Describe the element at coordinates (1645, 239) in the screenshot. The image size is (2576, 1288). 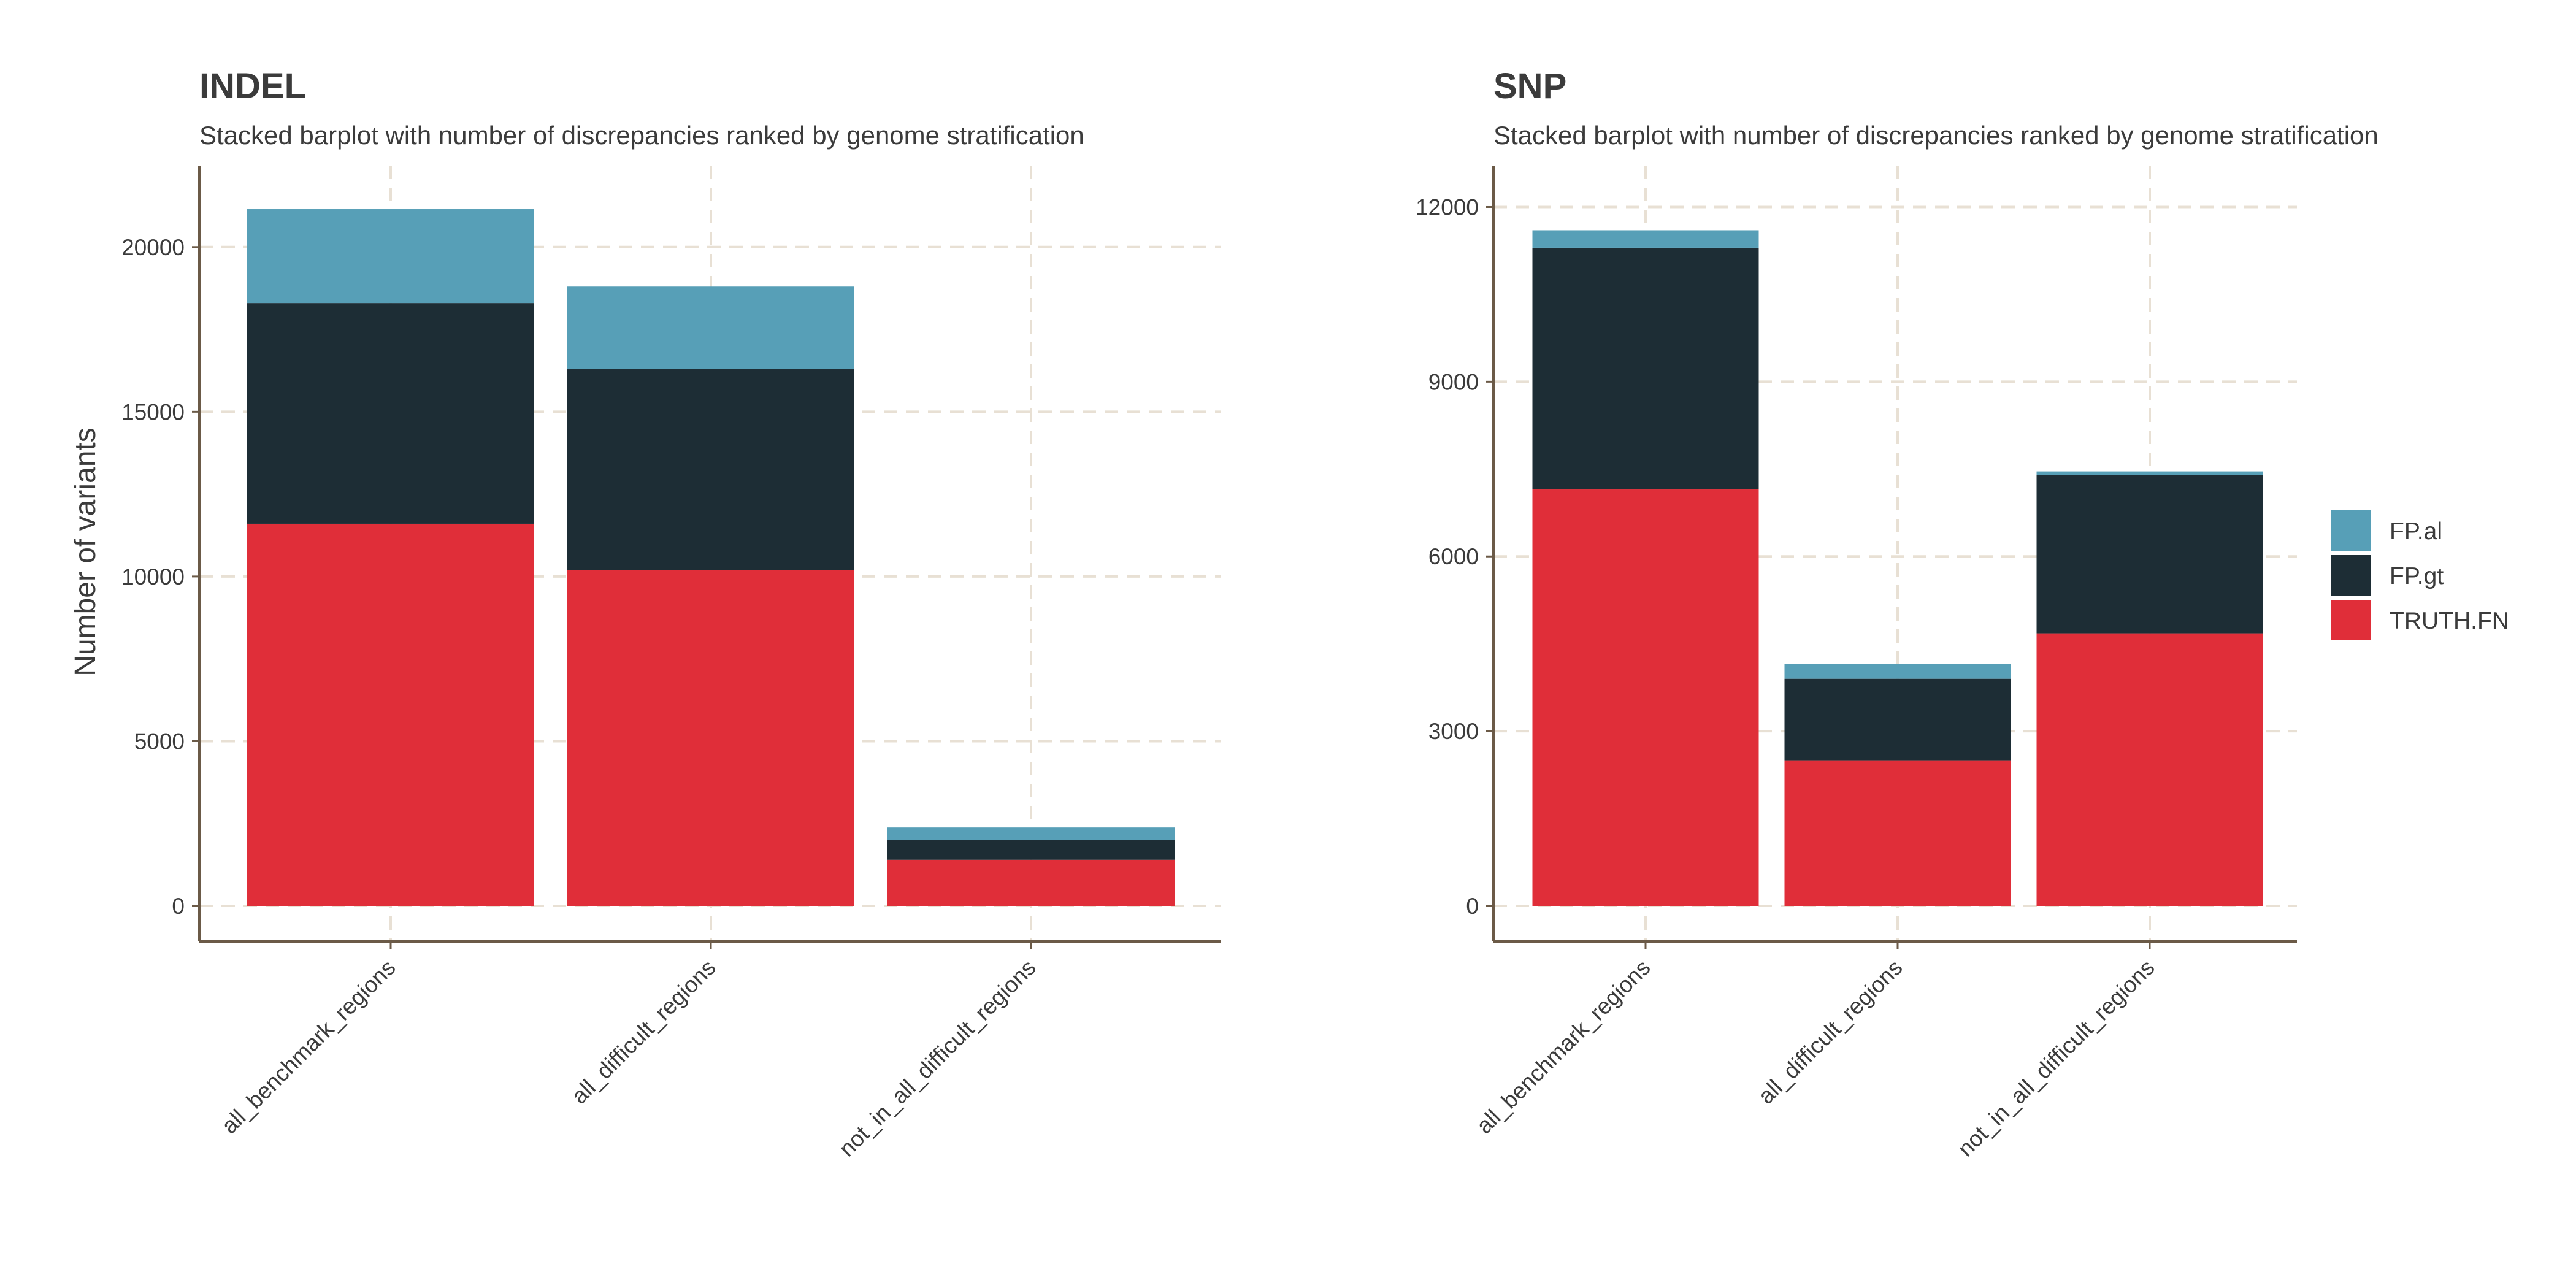
I see `snp-bar-all-benchmark-regions-fp-al` at that location.